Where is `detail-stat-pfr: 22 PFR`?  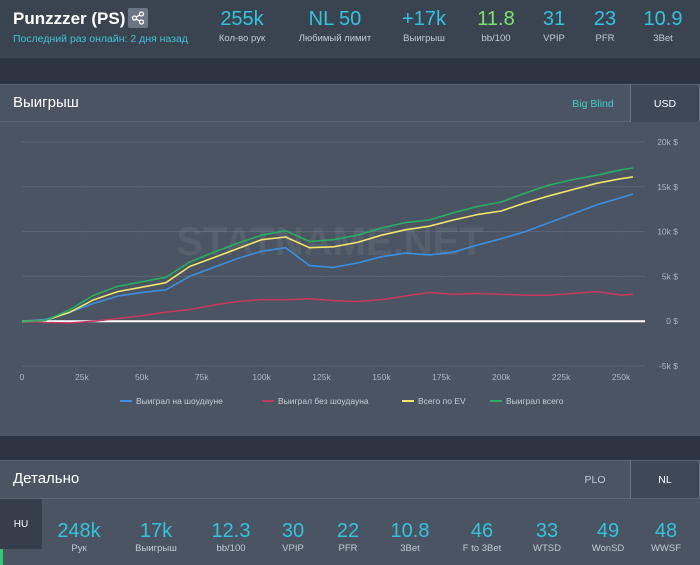 detail-stat-pfr: 22 PFR is located at coordinates (348, 536).